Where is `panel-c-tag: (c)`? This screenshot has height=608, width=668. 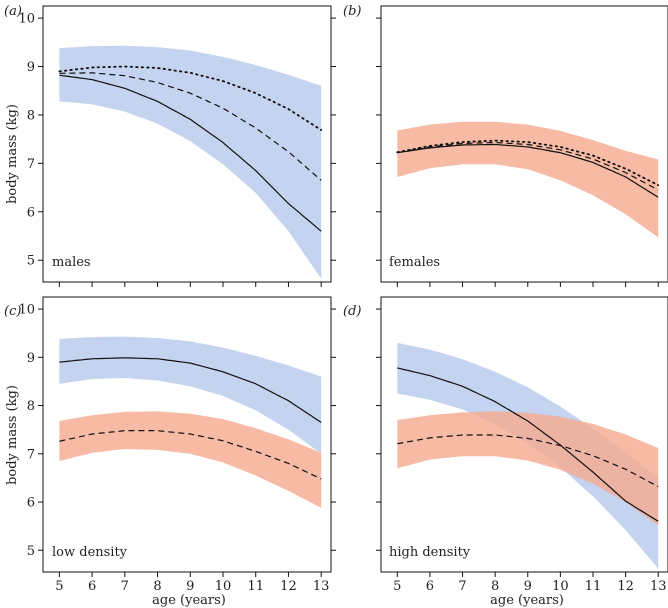 panel-c-tag: (c) is located at coordinates (12, 311).